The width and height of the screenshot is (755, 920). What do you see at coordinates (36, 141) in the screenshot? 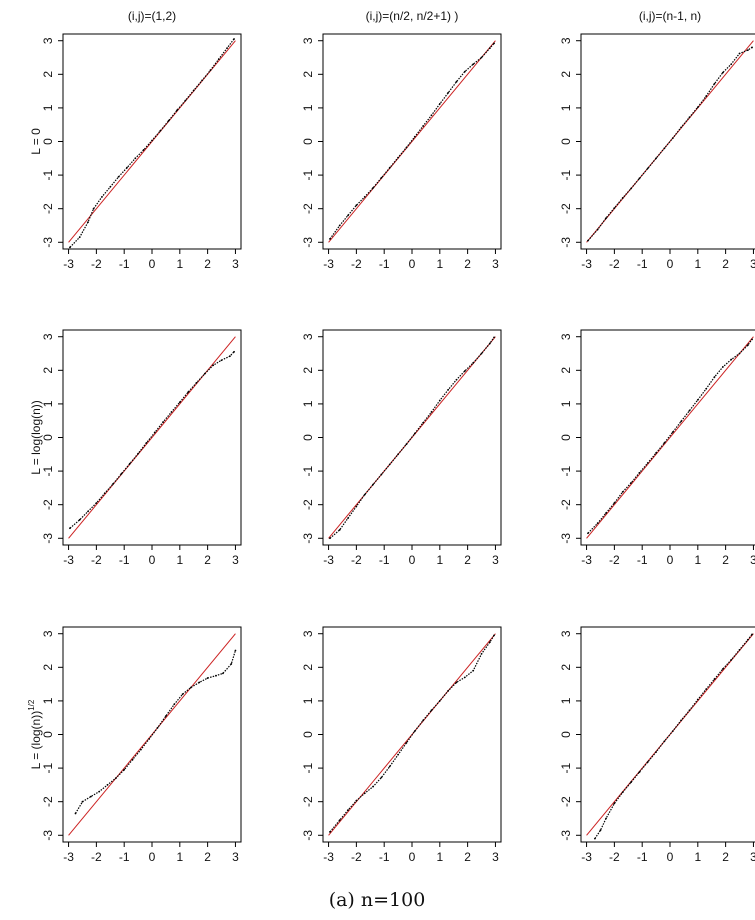
I see `row-label-text: L = 0` at bounding box center [36, 141].